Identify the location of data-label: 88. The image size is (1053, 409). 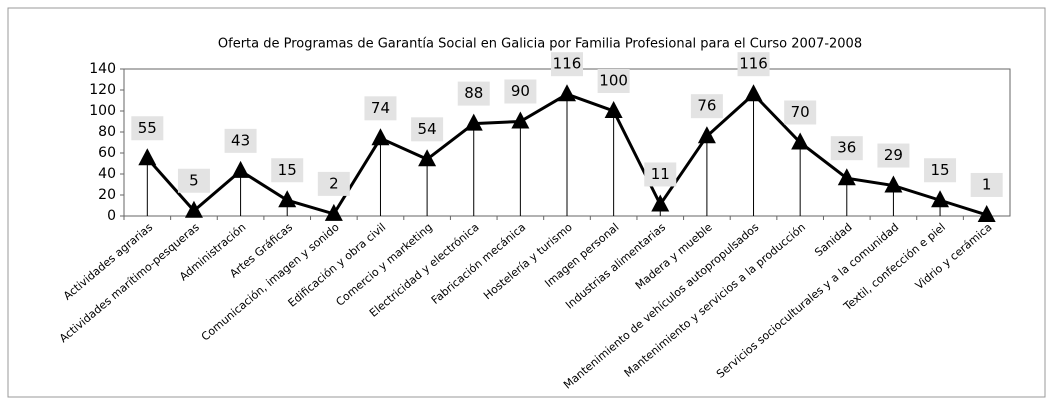
(473, 93).